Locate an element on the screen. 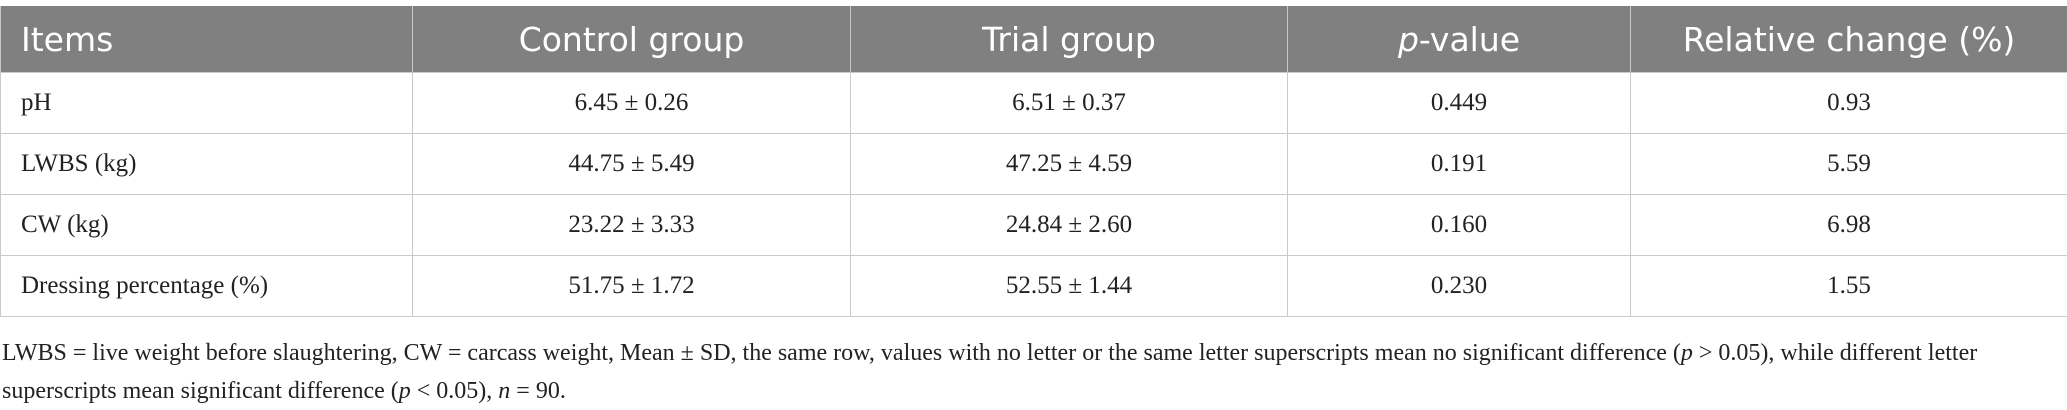 The width and height of the screenshot is (2067, 410). cell: 52.55 ± 1.44 is located at coordinates (1069, 286).